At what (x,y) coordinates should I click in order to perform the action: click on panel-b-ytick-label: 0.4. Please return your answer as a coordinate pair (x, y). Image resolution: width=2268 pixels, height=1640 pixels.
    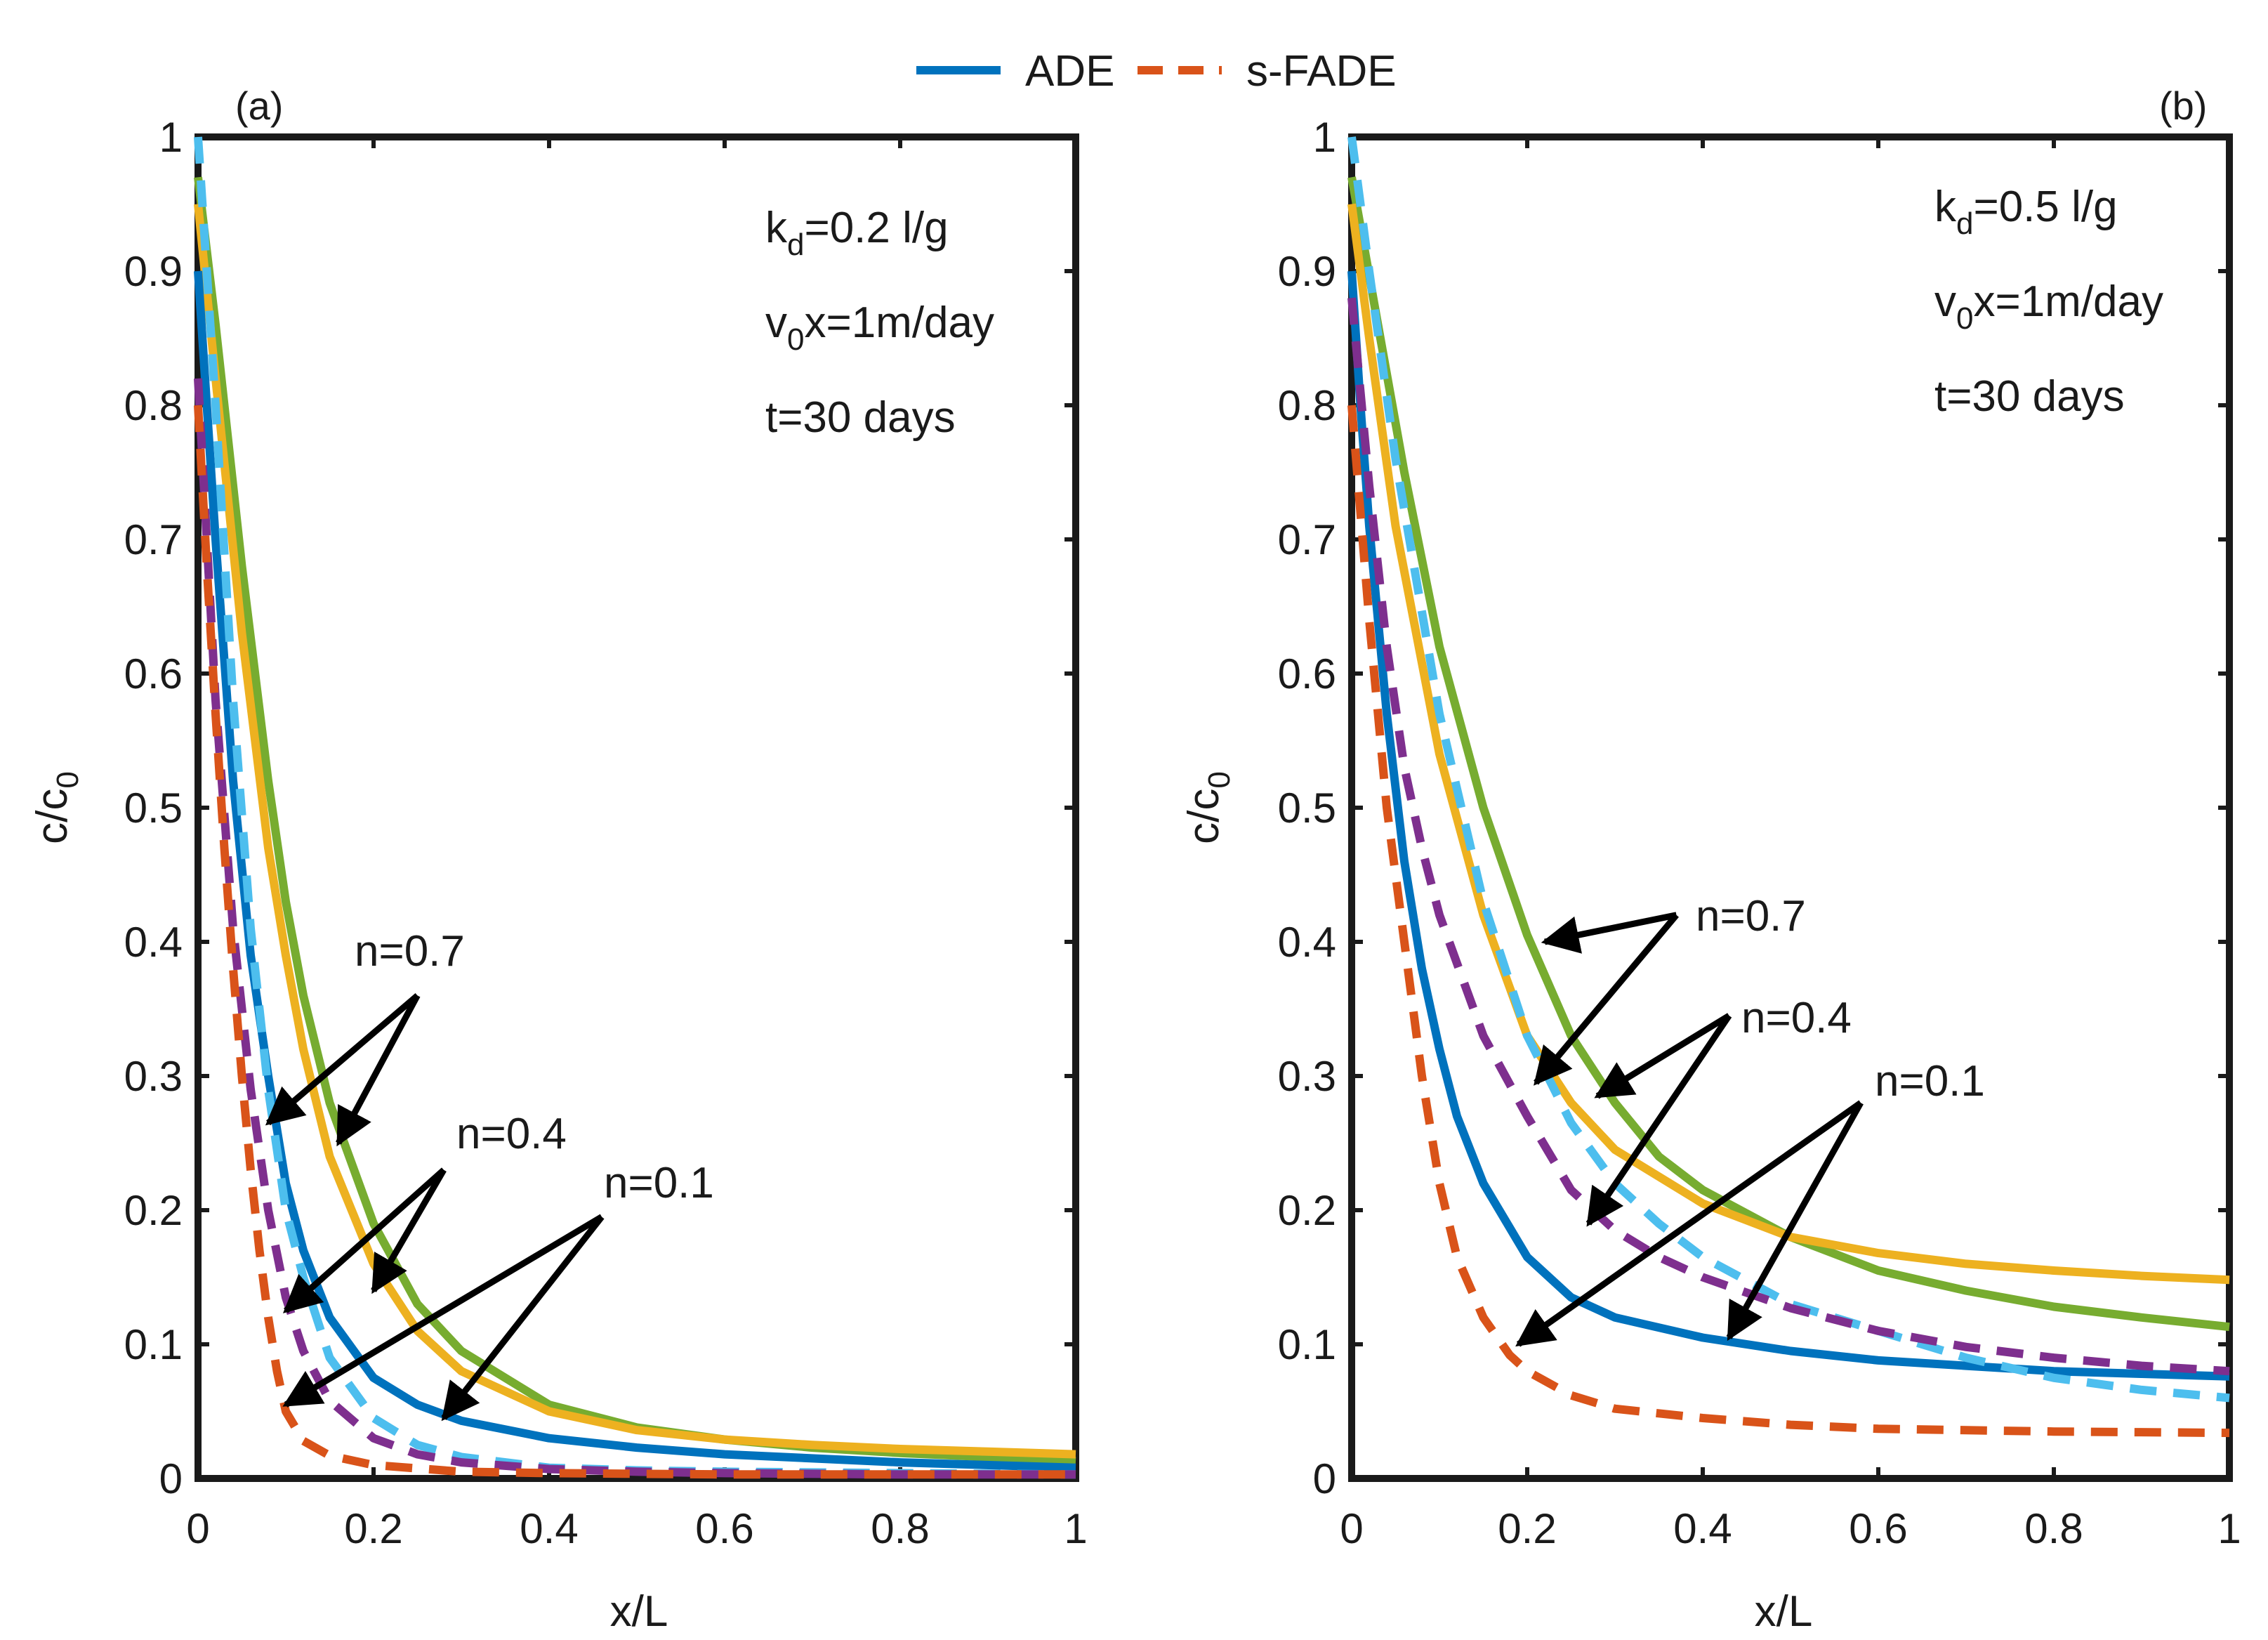
    Looking at the image, I should click on (1307, 942).